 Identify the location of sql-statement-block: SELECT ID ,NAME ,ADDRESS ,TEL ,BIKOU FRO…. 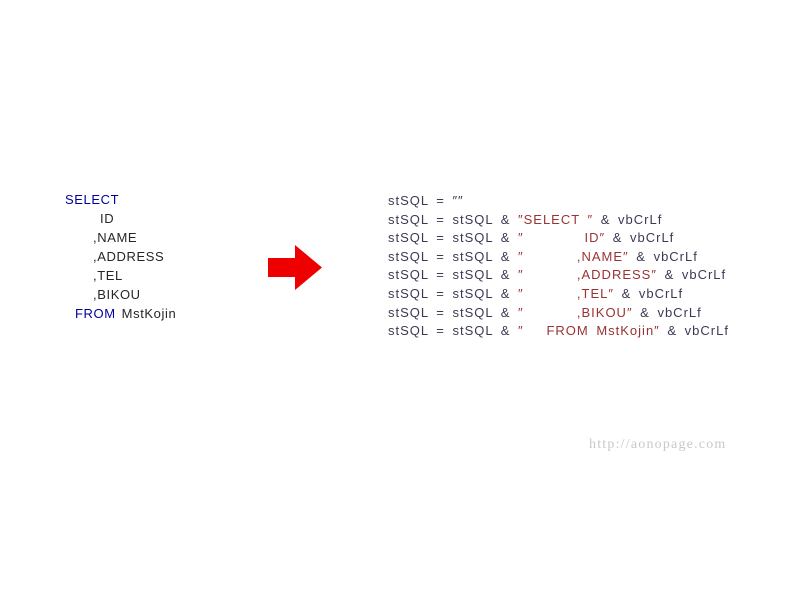
(120, 256).